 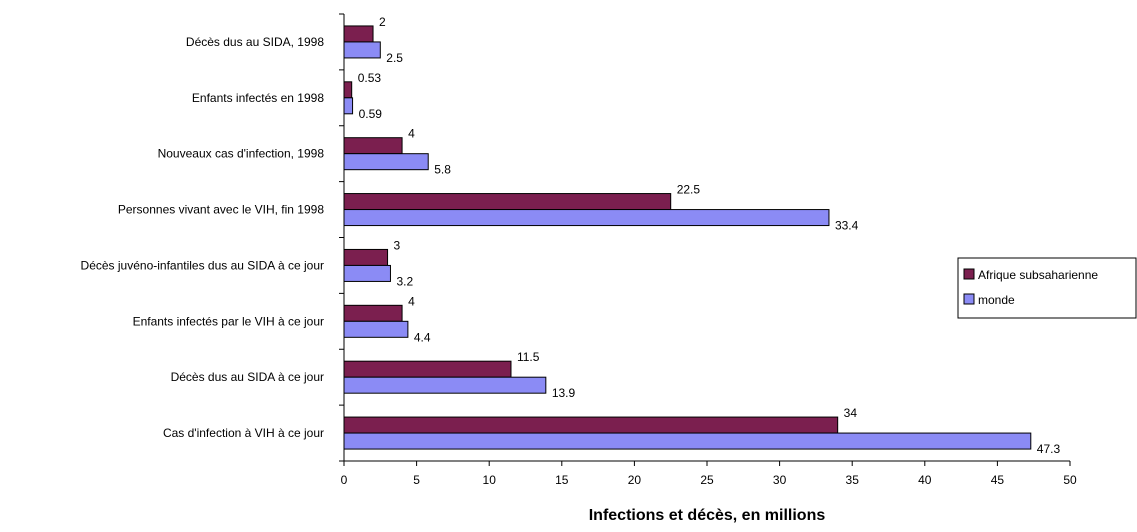 I want to click on x-tick-label: 45, so click(x=998, y=480).